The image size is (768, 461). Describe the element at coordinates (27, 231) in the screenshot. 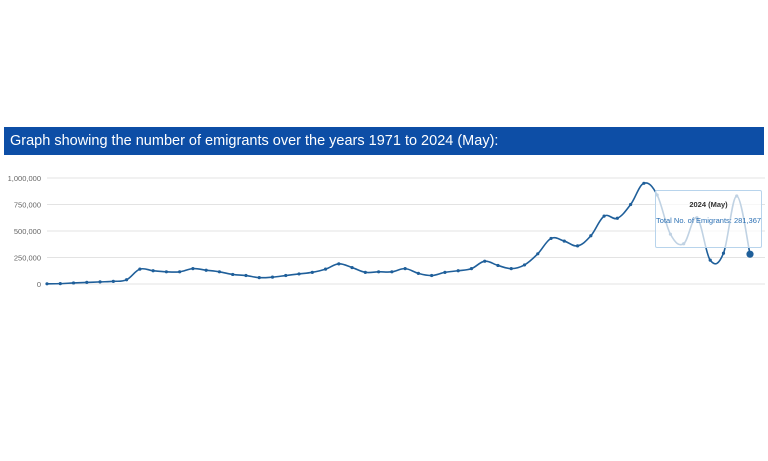

I see `y-tick-label: 500,000` at that location.